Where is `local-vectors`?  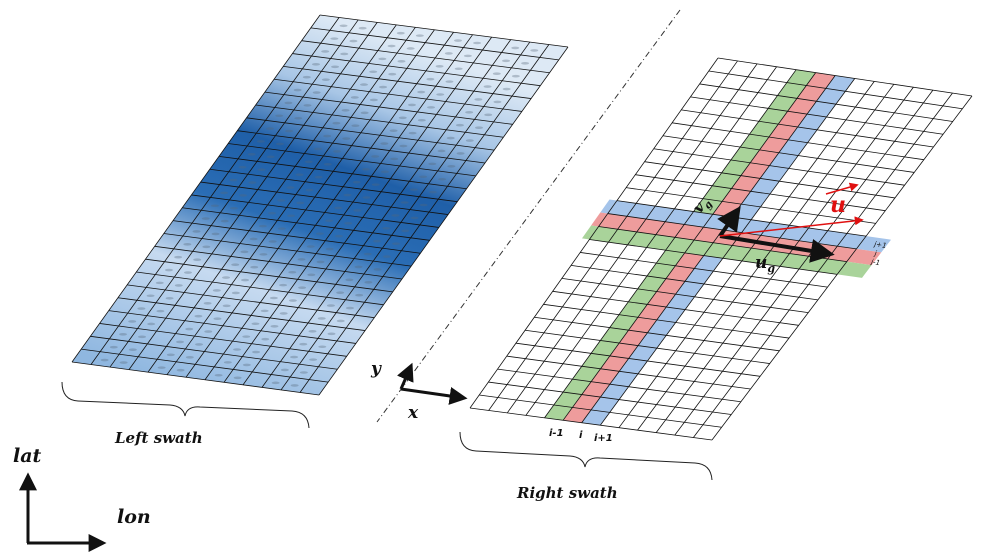 local-vectors is located at coordinates (790, 222).